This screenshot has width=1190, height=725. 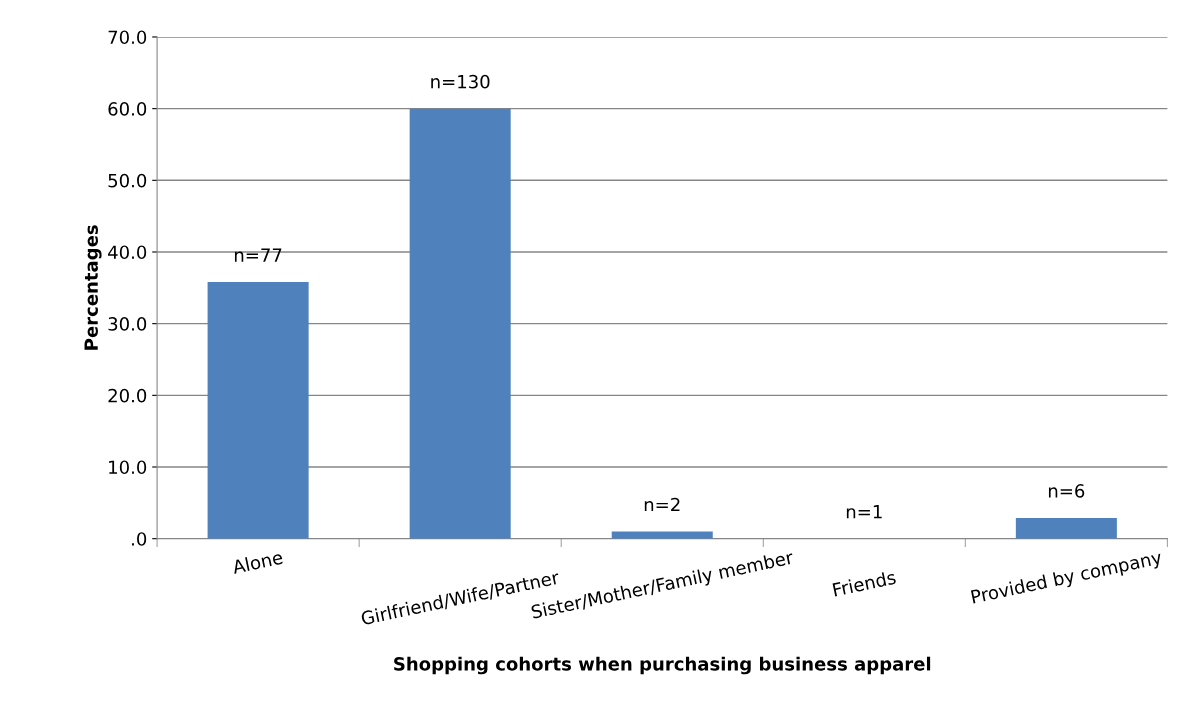 What do you see at coordinates (662, 665) in the screenshot?
I see `x-axis-title: Shopping cohorts when purchasing business apparel` at bounding box center [662, 665].